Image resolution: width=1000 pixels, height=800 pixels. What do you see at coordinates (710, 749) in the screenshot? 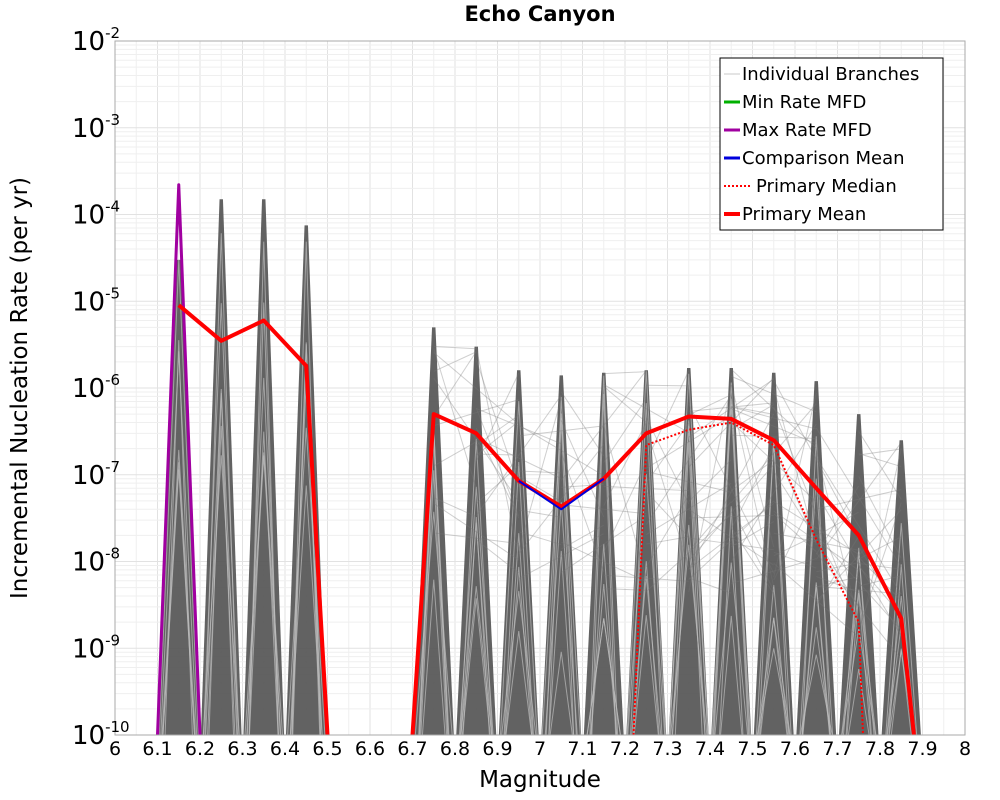
I see `x-tick-label: 7.4` at bounding box center [710, 749].